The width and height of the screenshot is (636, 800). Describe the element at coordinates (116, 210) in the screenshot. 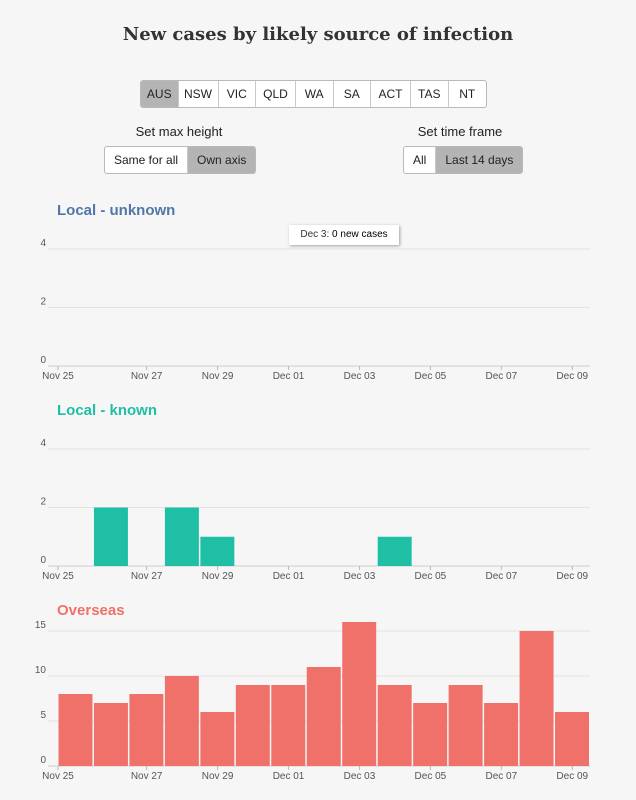

I see `local-unknown-title: Local - unknown` at that location.